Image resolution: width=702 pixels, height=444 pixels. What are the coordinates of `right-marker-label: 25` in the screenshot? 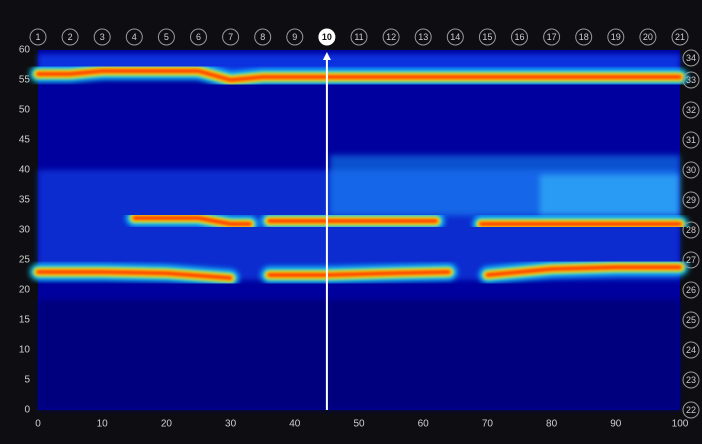 It's located at (691, 320).